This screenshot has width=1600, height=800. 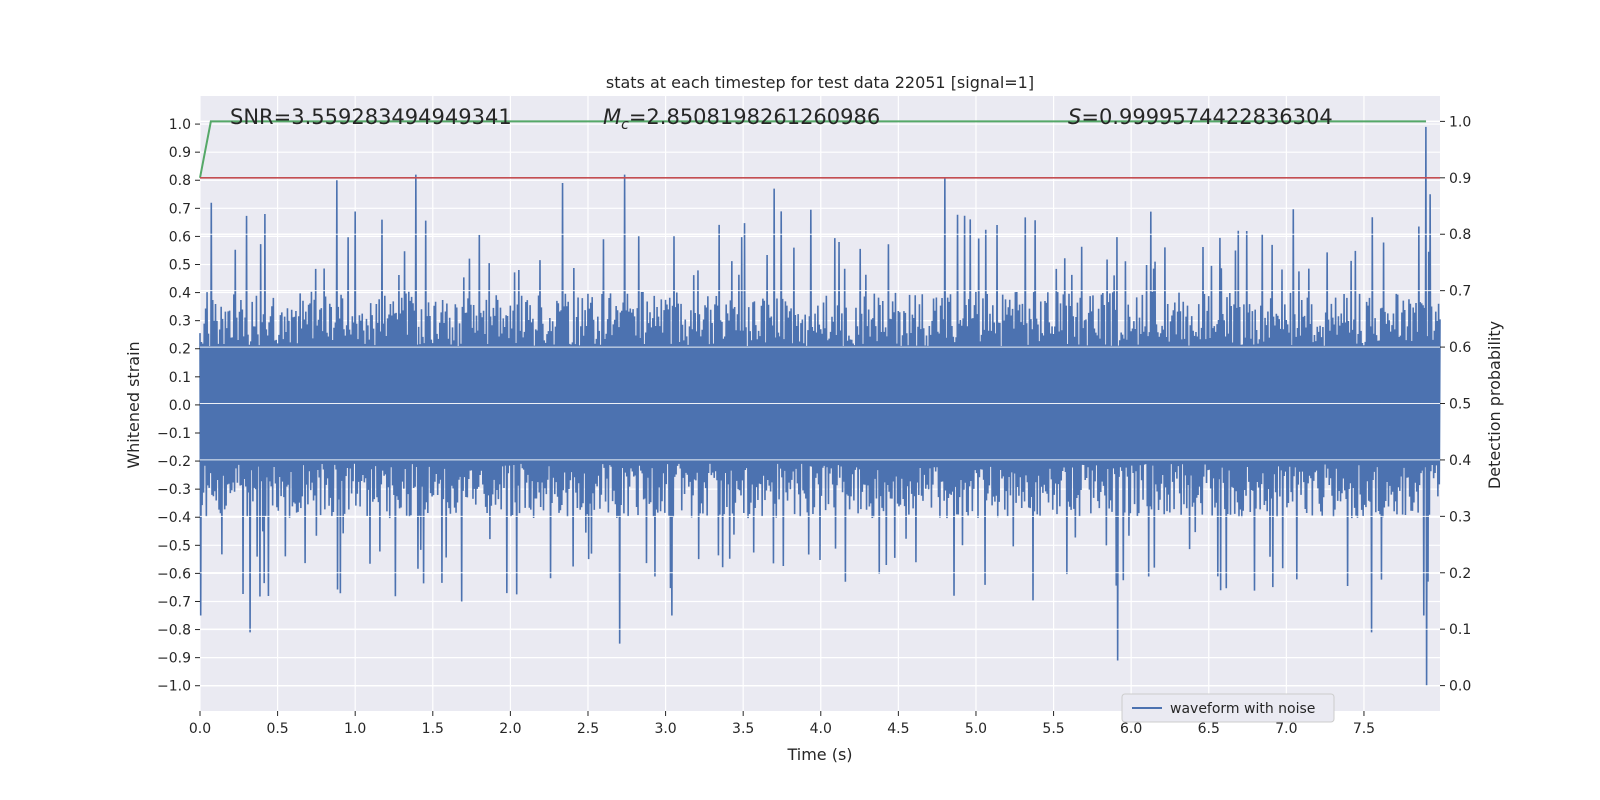 I want to click on x-tick-label: 4.0, so click(x=821, y=729).